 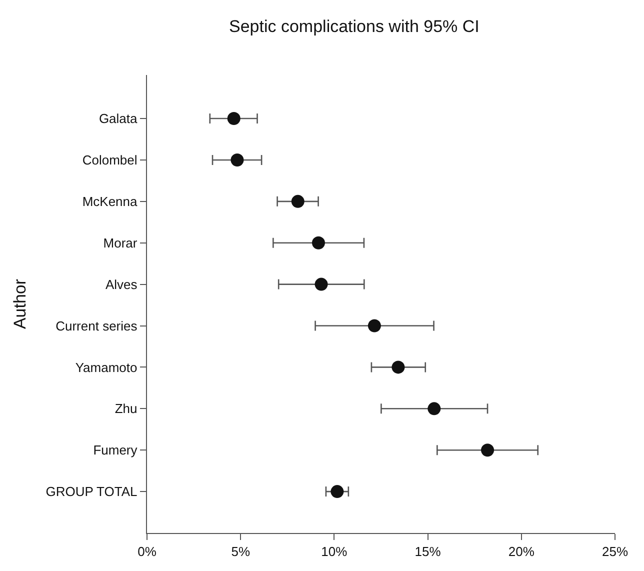 What do you see at coordinates (106, 367) in the screenshot?
I see `y-tick-label: Yamamoto` at bounding box center [106, 367].